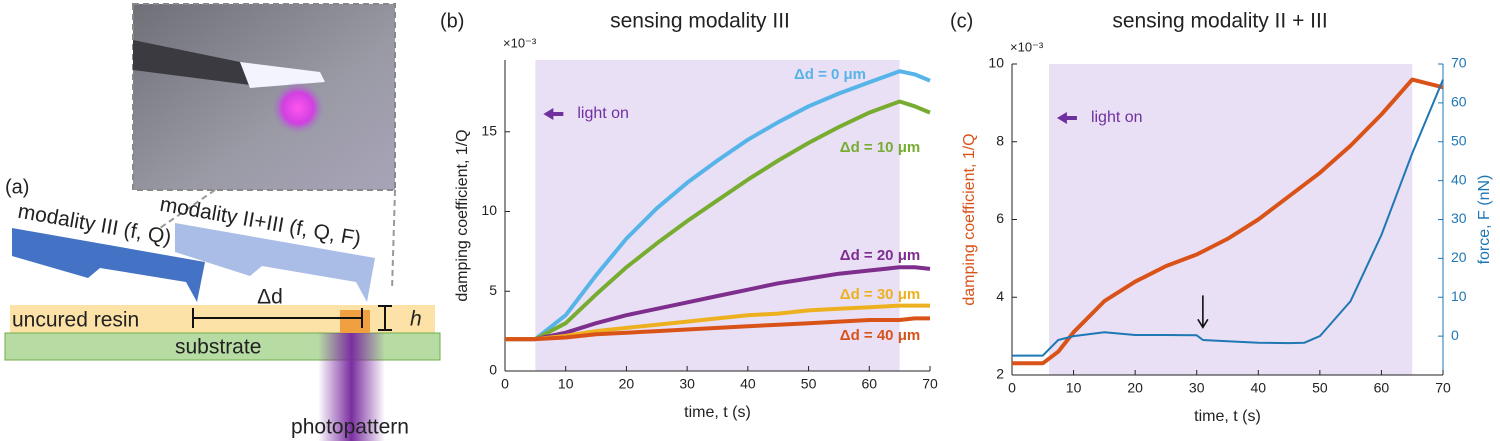 The width and height of the screenshot is (1500, 441). What do you see at coordinates (282, 75) in the screenshot?
I see `probe-tip` at bounding box center [282, 75].